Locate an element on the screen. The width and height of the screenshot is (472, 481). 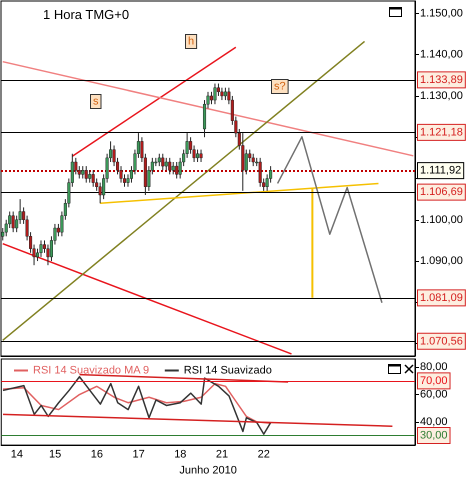
ref-line-label: 30,00 is located at coordinates (434, 436).